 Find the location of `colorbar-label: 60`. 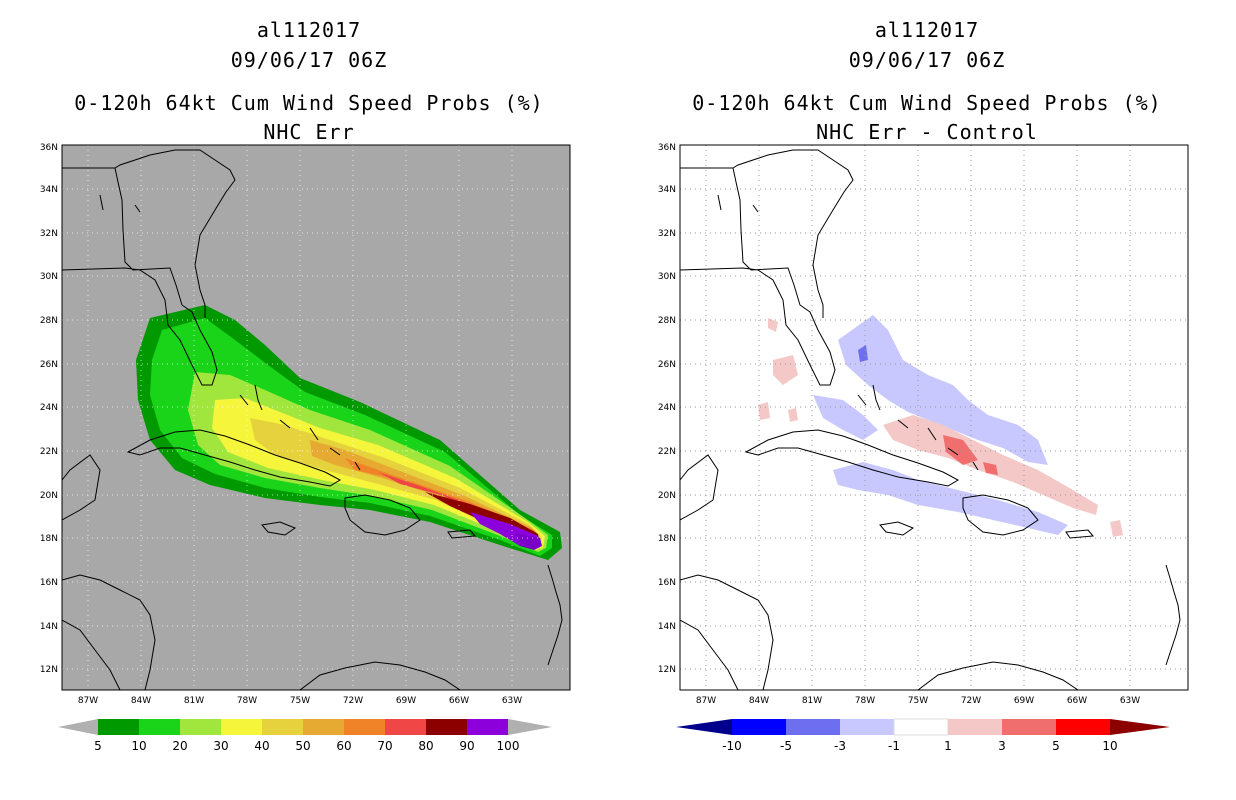

colorbar-label: 60 is located at coordinates (343, 746).